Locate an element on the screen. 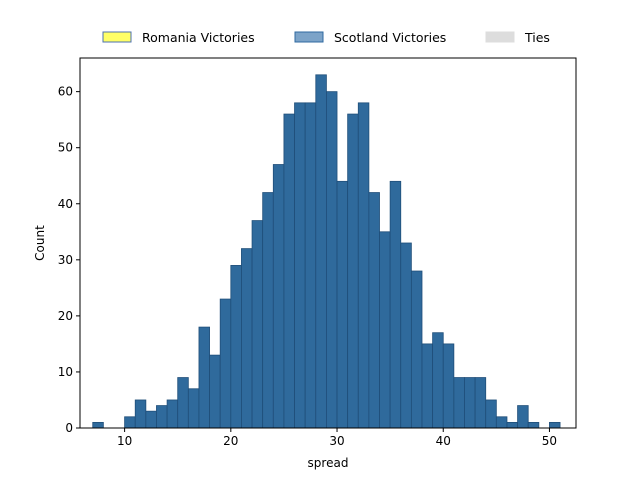 The width and height of the screenshot is (640, 480). y-tick-label: 40 is located at coordinates (65, 204).